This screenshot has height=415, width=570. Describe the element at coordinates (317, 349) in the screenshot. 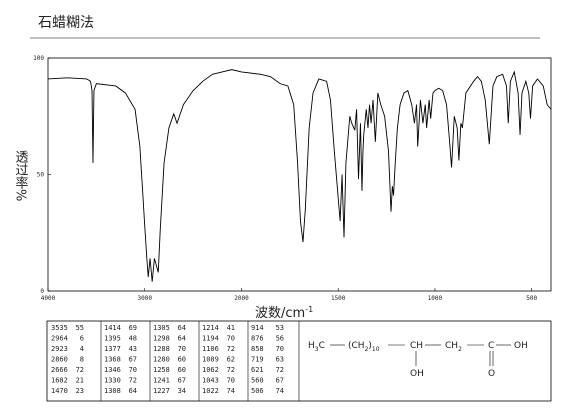

I see `structure-subscript: 3` at that location.